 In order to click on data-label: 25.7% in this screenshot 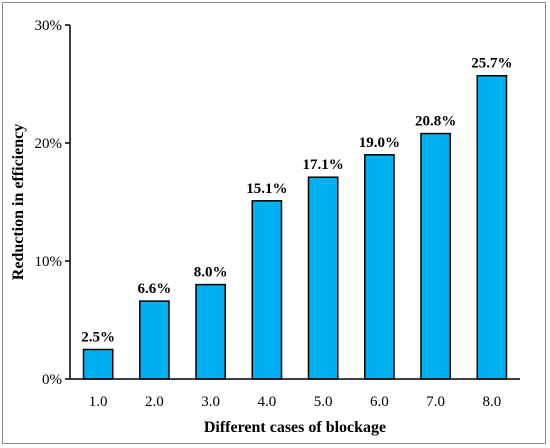, I will do `click(491, 64)`.